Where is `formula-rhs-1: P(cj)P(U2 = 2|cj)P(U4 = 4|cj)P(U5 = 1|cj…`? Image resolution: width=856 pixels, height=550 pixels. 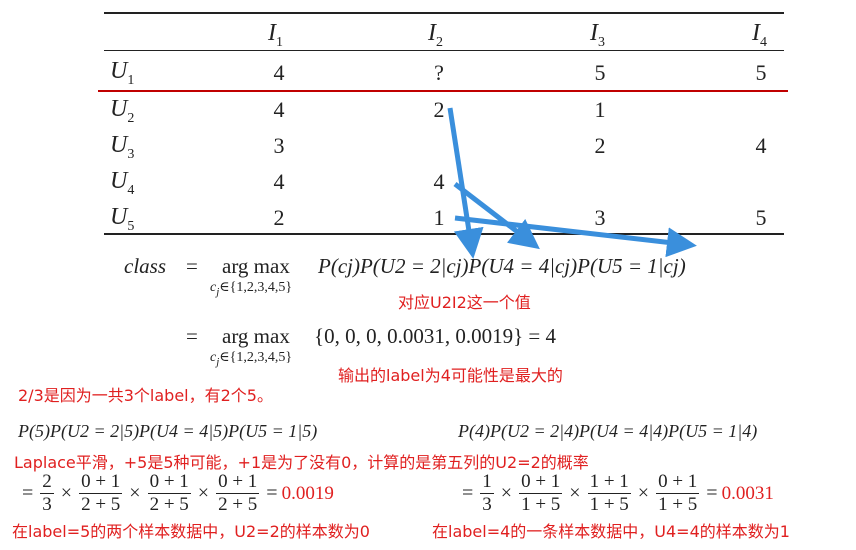 formula-rhs-1: P(cj)P(U2 = 2|cj)P(U4 = 4|cj)P(U5 = 1|cj… is located at coordinates (502, 266).